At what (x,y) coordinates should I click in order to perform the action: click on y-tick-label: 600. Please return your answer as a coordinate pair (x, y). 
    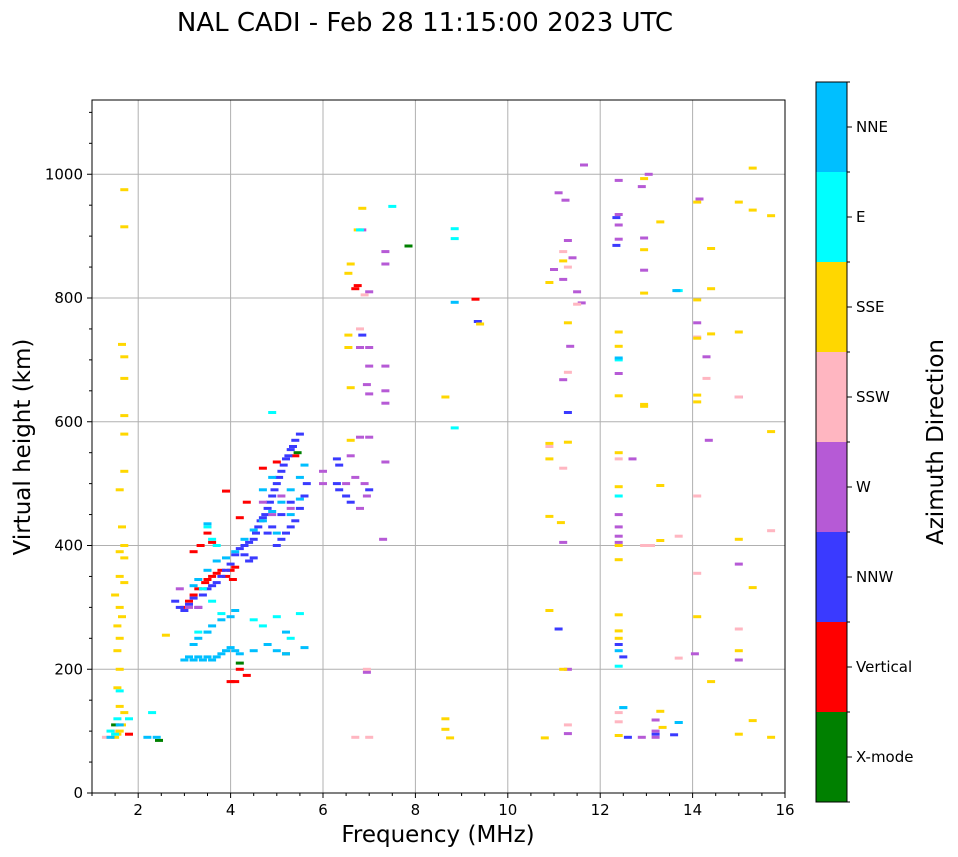
    Looking at the image, I should click on (68, 422).